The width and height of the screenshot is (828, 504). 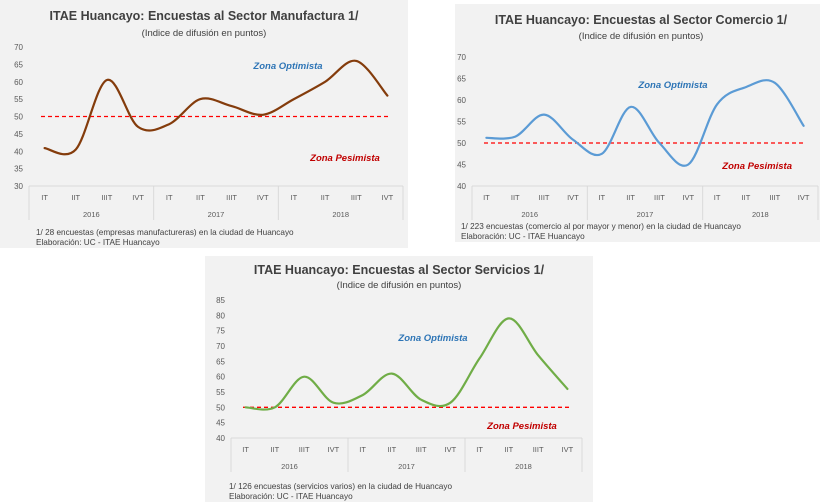 I want to click on y-tick-label: 35, so click(x=18, y=169).